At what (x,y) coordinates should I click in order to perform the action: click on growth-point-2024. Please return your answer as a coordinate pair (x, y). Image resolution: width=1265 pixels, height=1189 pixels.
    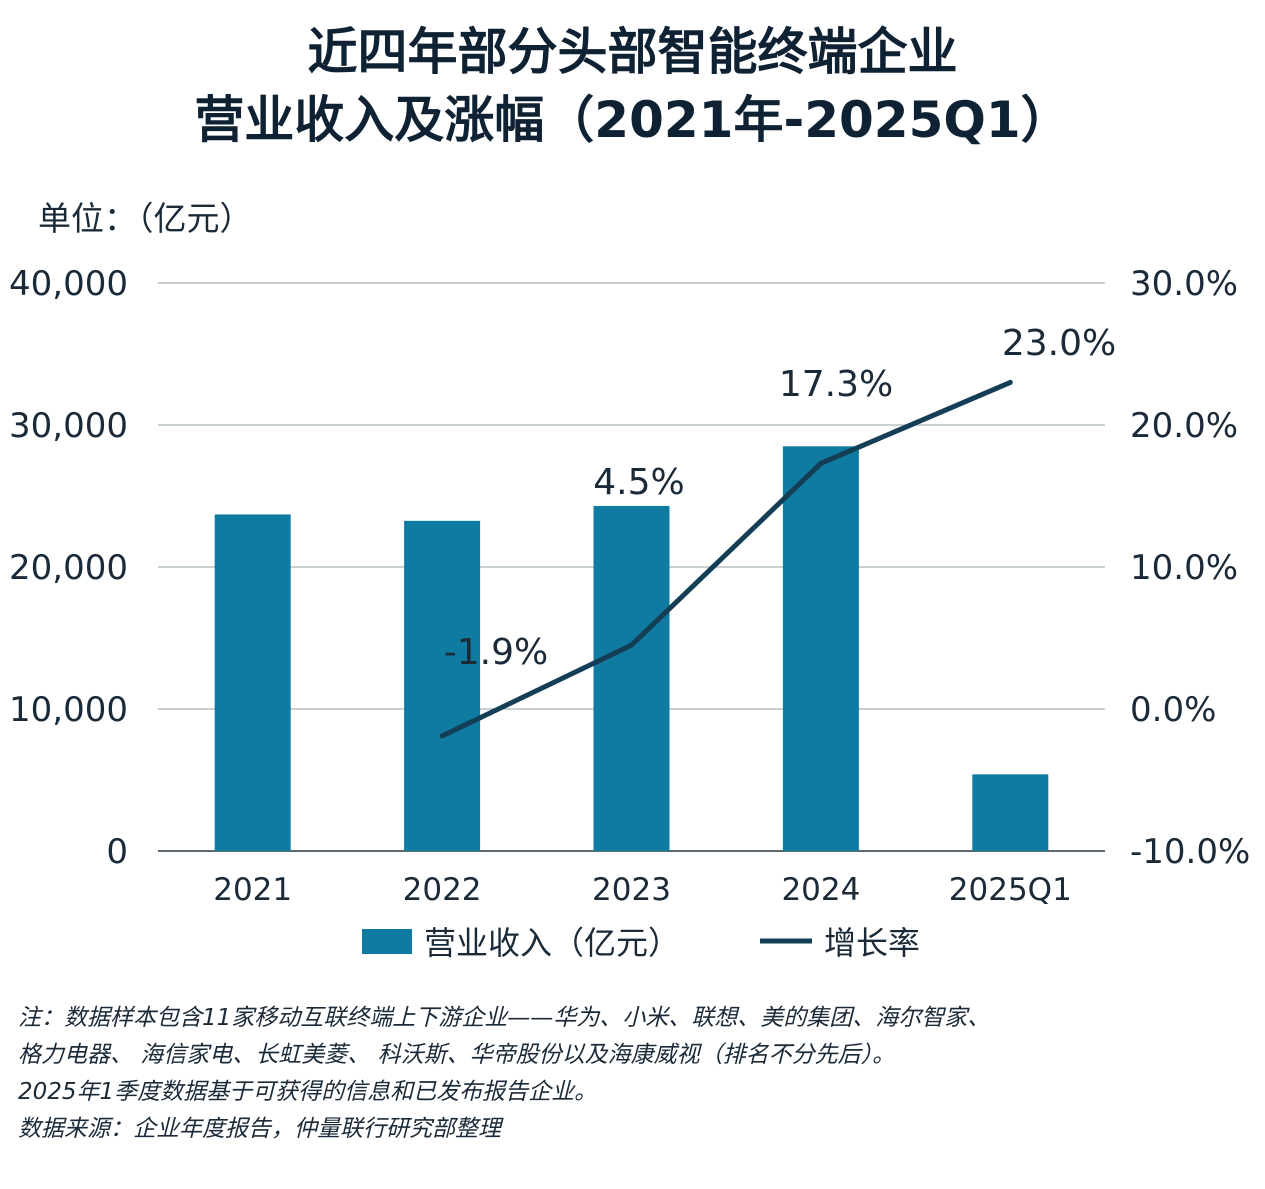
    Looking at the image, I should click on (821, 463).